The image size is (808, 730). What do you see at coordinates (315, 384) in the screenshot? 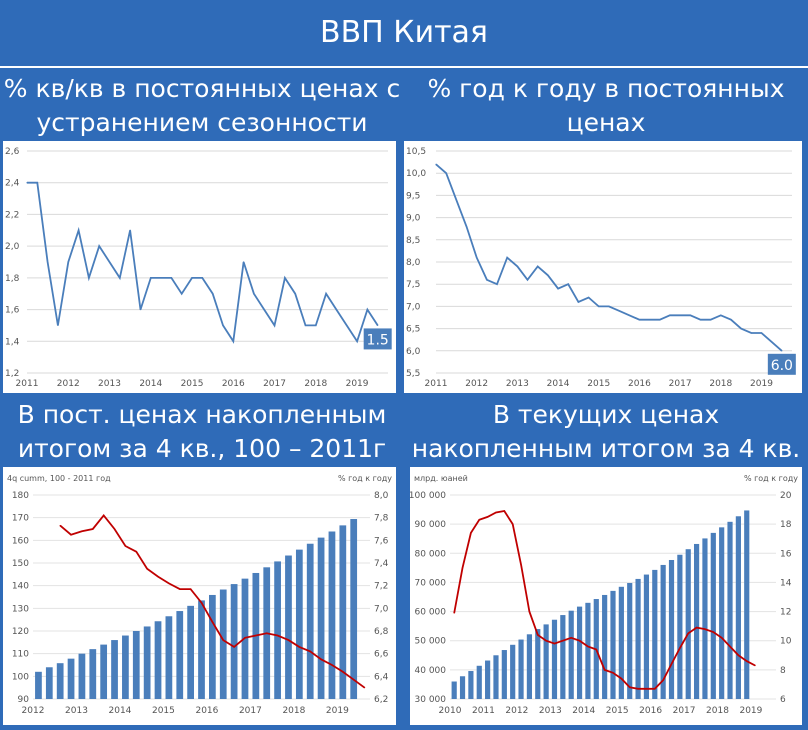
I see `x-tick-label: 2018` at bounding box center [315, 384].